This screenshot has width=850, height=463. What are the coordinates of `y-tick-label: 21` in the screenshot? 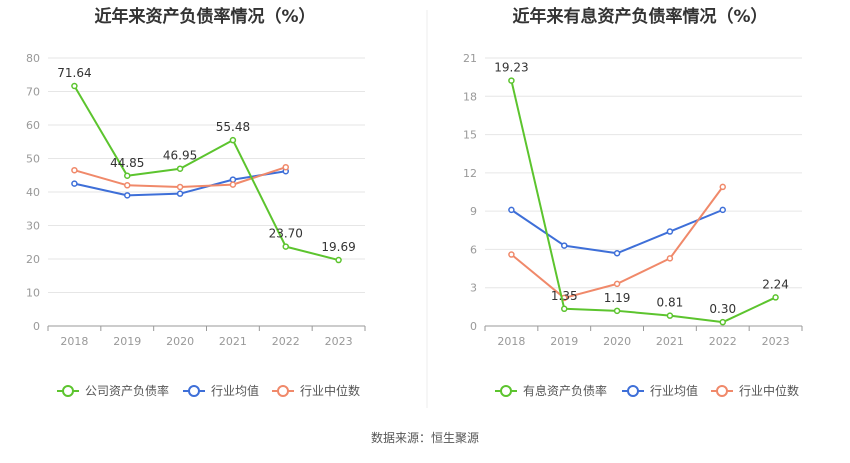 It's located at (470, 58).